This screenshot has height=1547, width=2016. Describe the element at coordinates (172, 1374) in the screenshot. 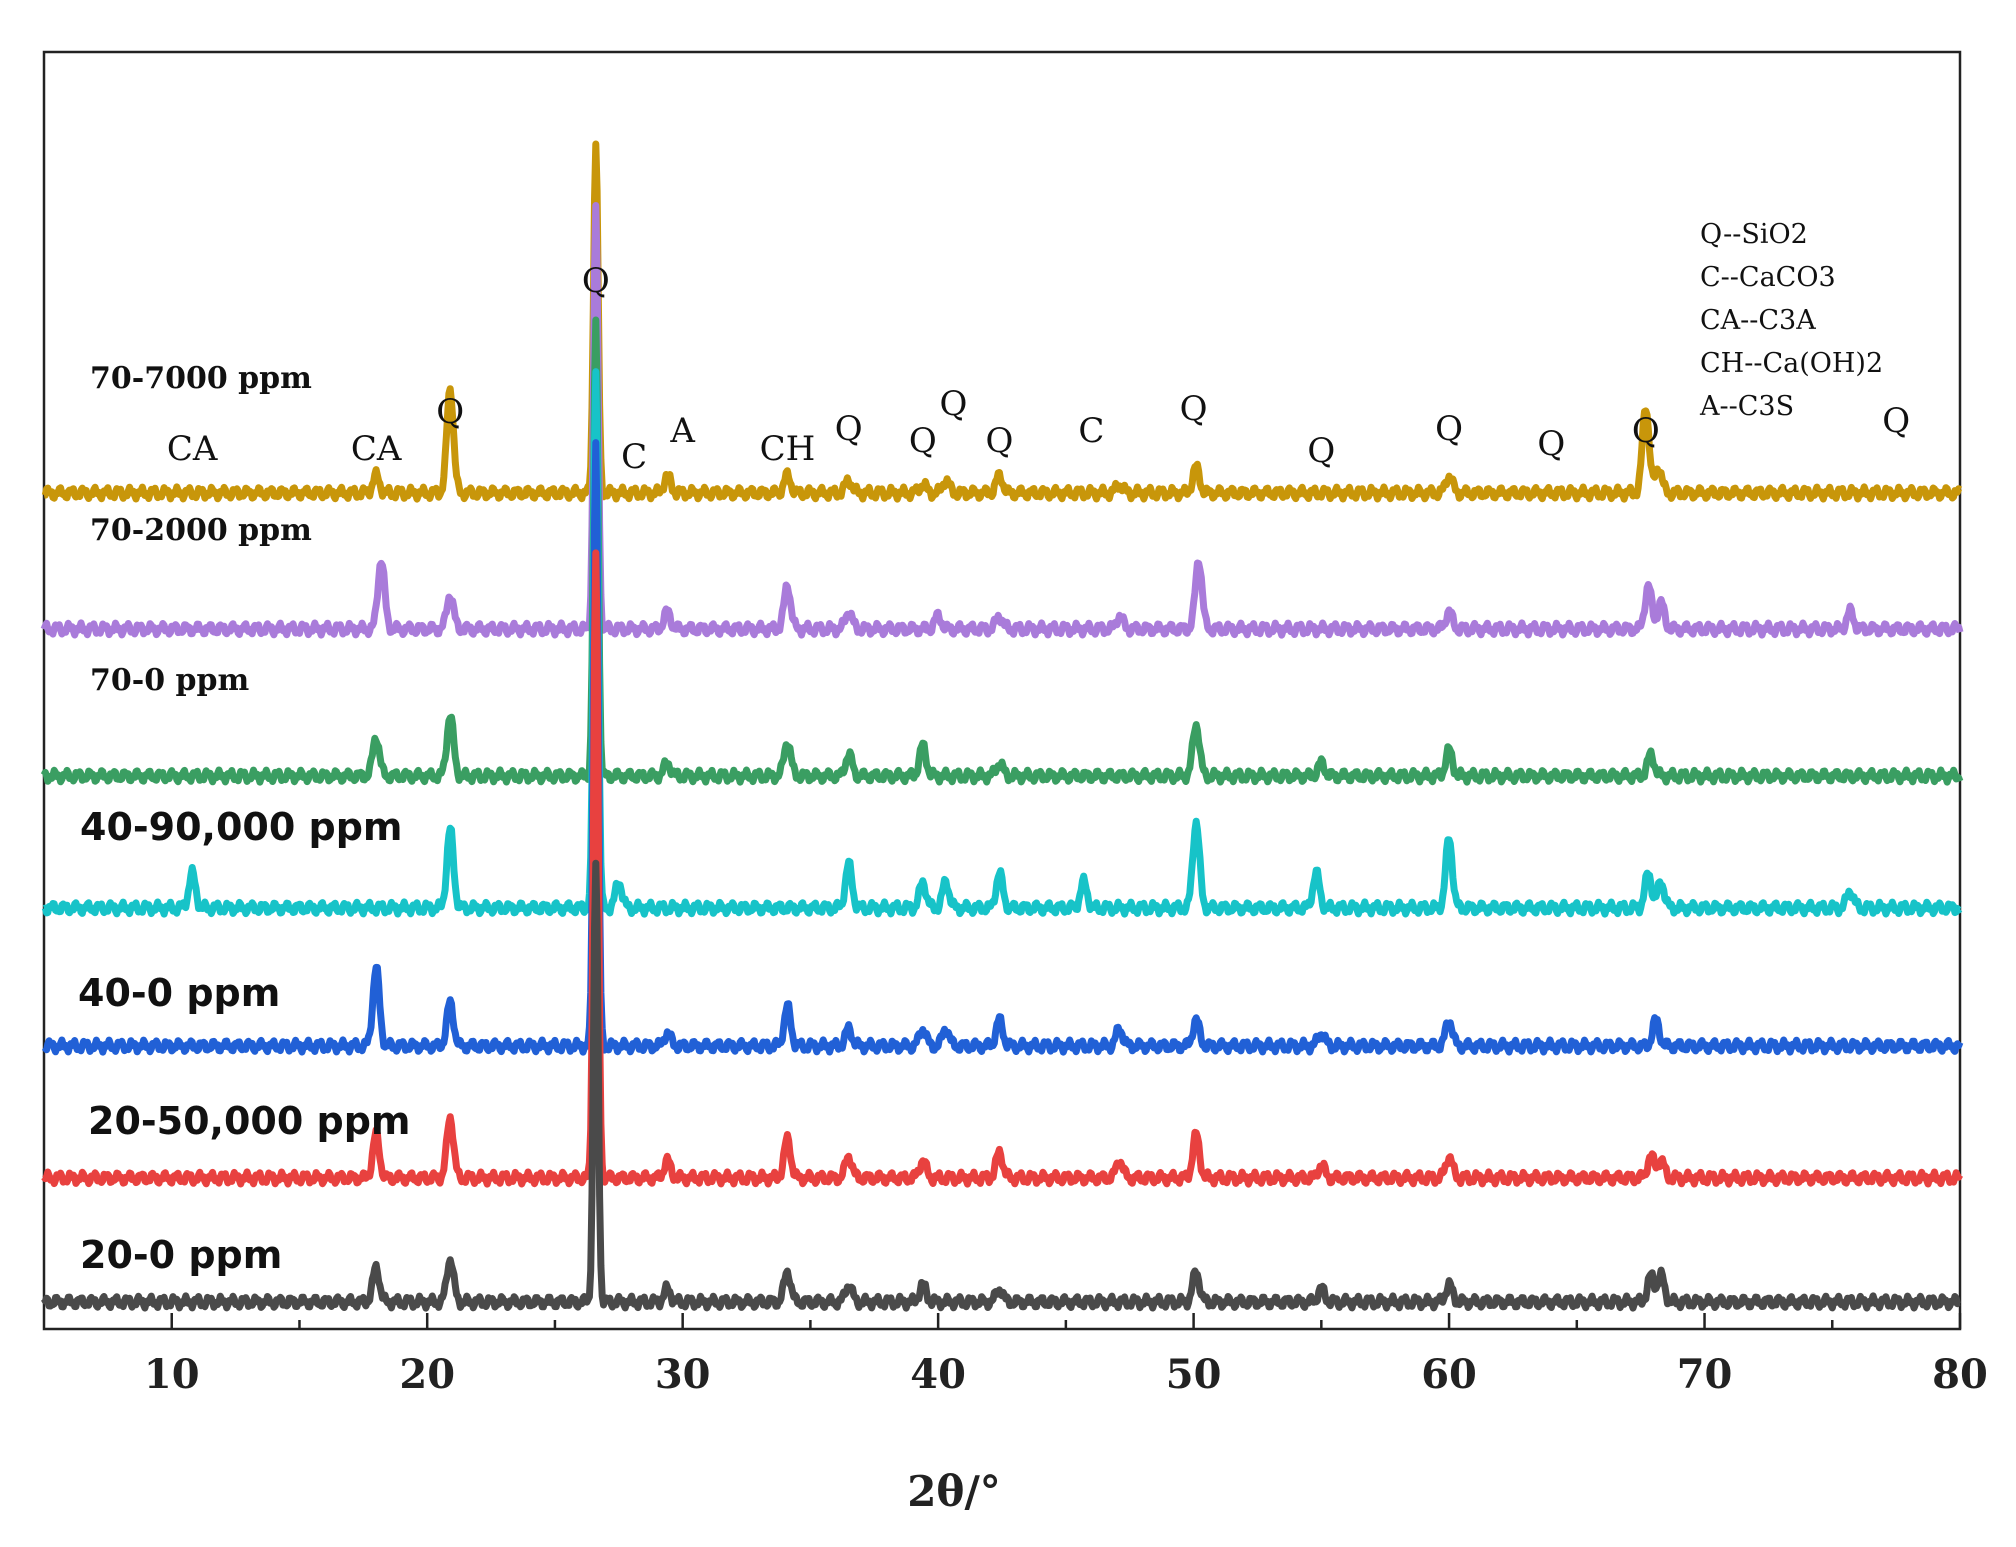

I see `x-tick-label-10: 10` at that location.